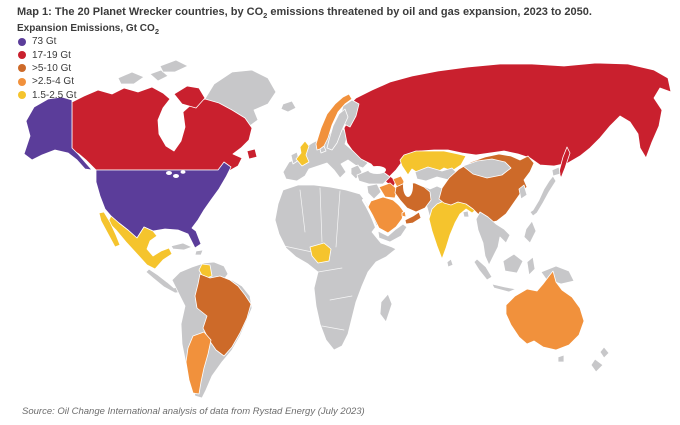  What do you see at coordinates (189, 97) in the screenshot?
I see `country-canada-baffin` at bounding box center [189, 97].